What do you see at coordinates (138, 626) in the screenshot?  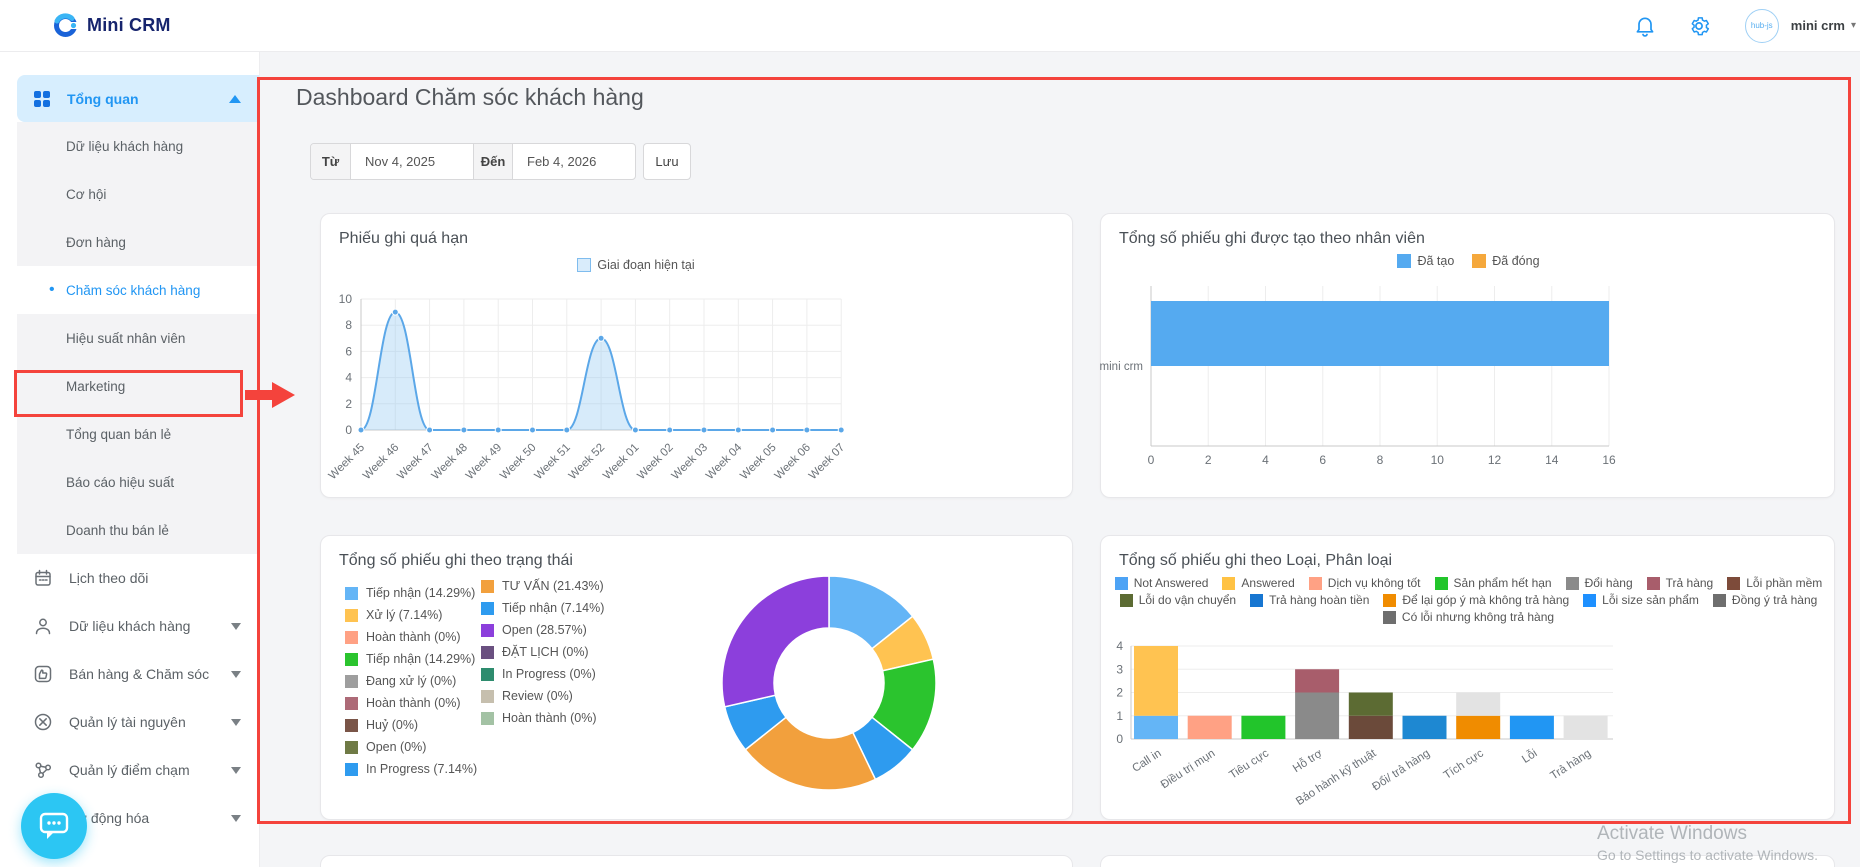 I see `sidebar-item-customers: Dữ liệu khách hàng` at bounding box center [138, 626].